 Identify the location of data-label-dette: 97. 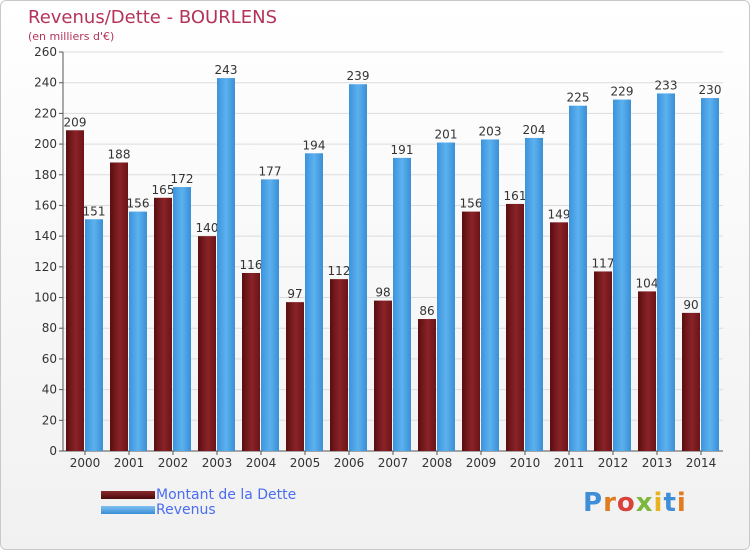
(294, 294).